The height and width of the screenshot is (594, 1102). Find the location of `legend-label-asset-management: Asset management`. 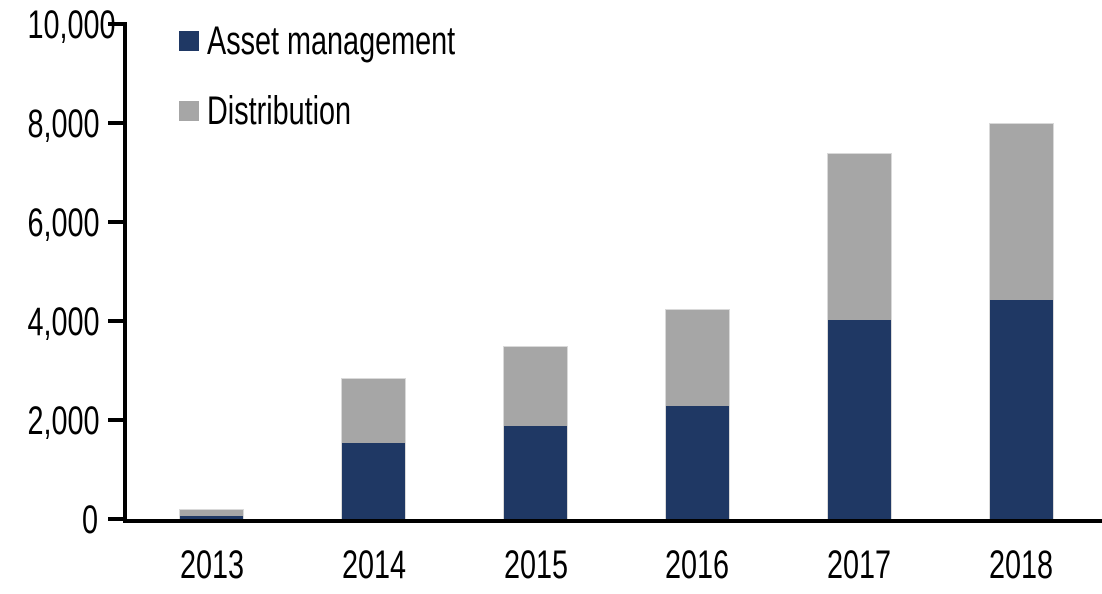

legend-label-asset-management: Asset management is located at coordinates (331, 41).